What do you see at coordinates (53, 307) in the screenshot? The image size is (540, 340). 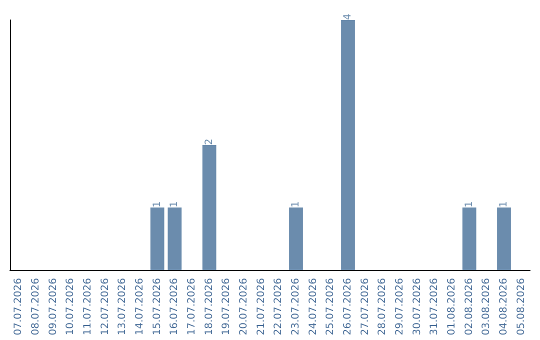 I see `x-tick-label: 09.07.2026` at bounding box center [53, 307].